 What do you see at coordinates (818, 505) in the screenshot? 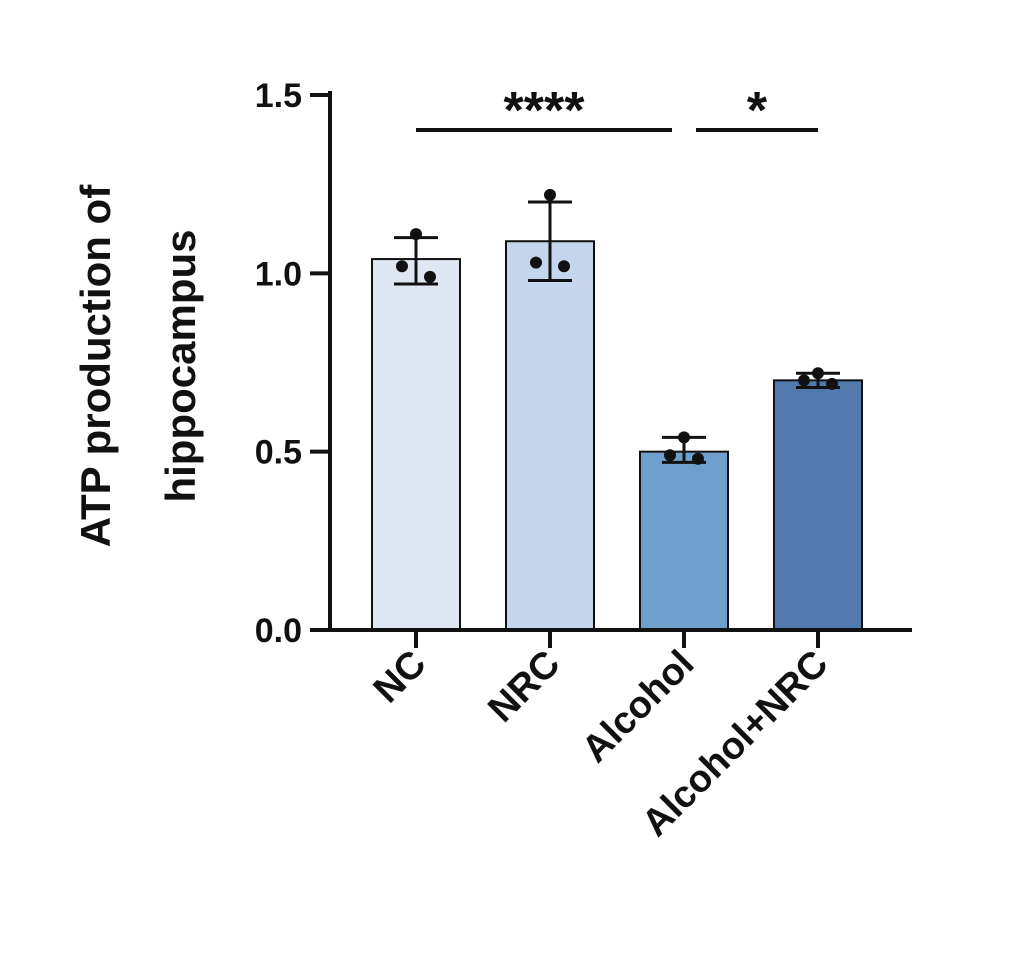
I see `bar-alcohol-nrc` at bounding box center [818, 505].